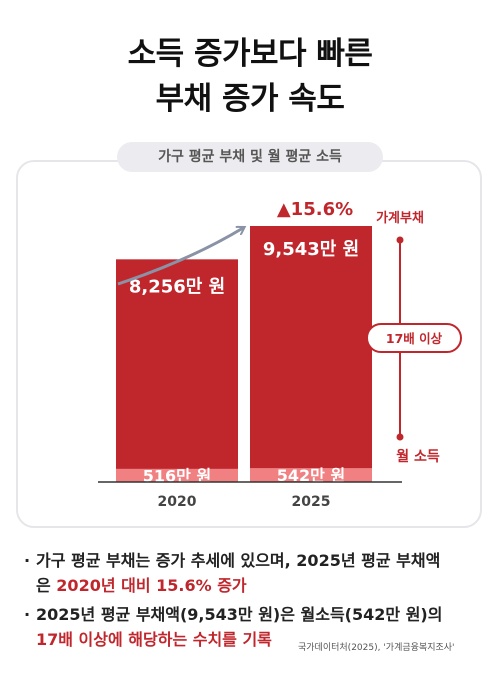 Image resolution: width=500 pixels, height=675 pixels. What do you see at coordinates (177, 364) in the screenshot?
I see `debt-bar-2020` at bounding box center [177, 364].